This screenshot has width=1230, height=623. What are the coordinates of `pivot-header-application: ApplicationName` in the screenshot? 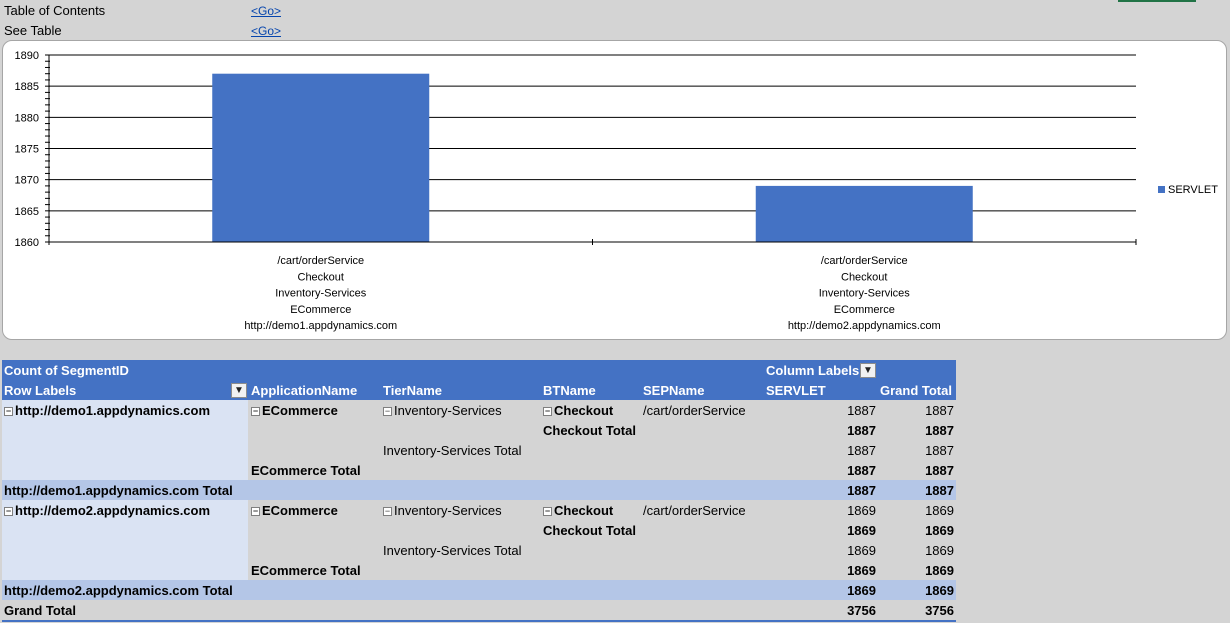 It's located at (304, 390).